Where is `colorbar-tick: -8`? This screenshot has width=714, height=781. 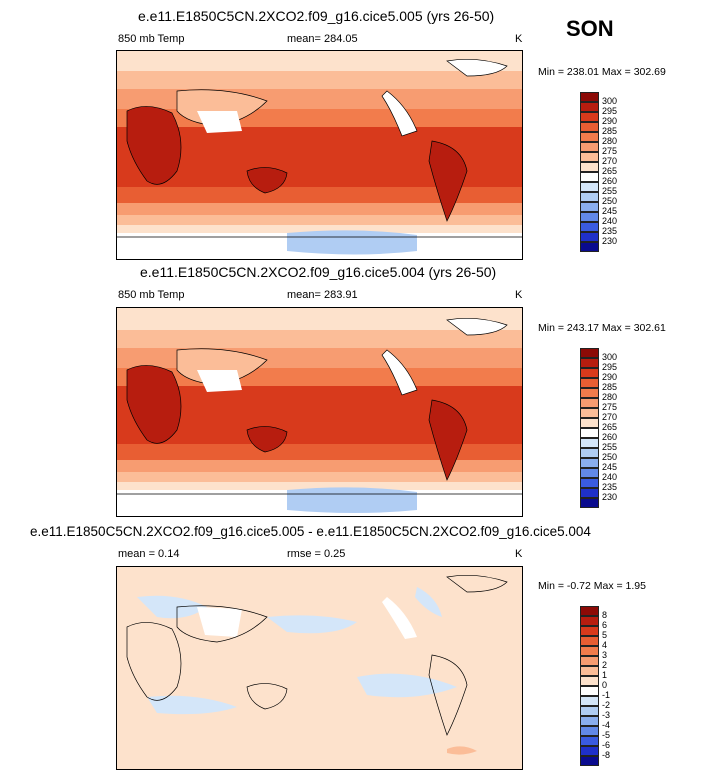 colorbar-tick: -8 is located at coordinates (606, 755).